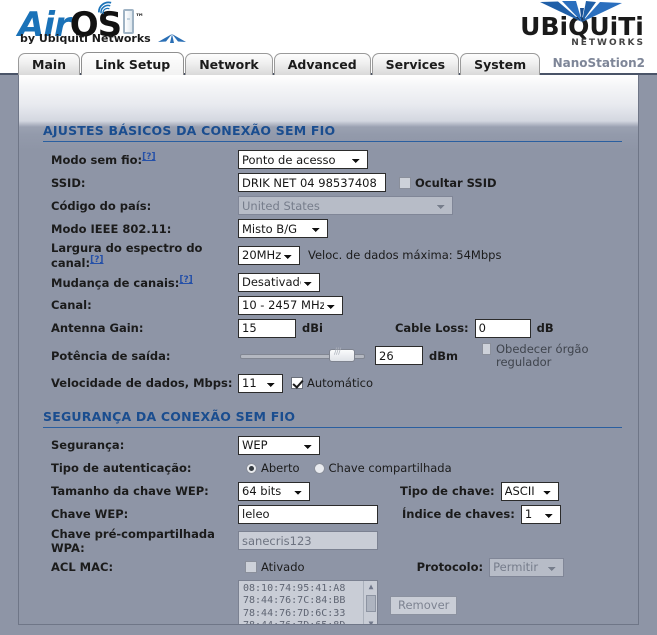 The height and width of the screenshot is (635, 657). What do you see at coordinates (49, 64) in the screenshot?
I see `tab-main: Main` at bounding box center [49, 64].